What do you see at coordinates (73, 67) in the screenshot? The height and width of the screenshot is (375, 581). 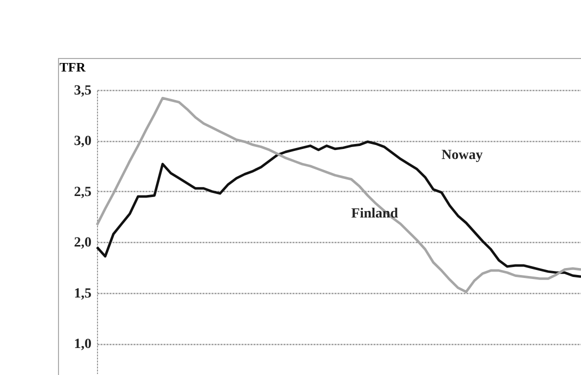 I see `y-axis-title: TFR` at bounding box center [73, 67].